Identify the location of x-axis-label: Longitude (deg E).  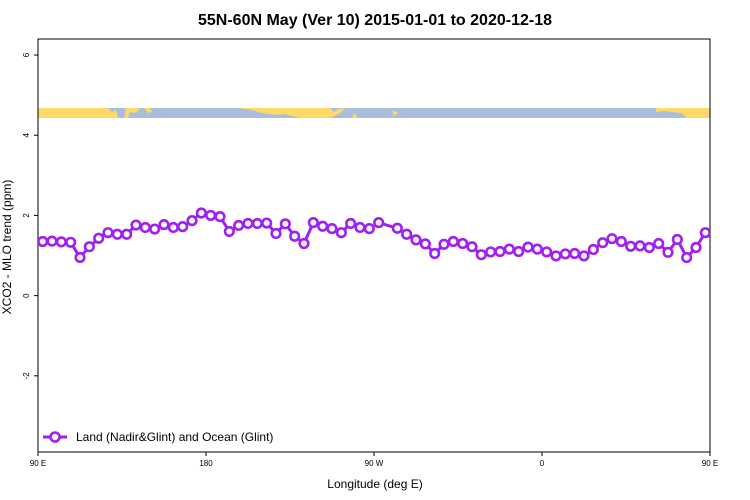
(374, 484).